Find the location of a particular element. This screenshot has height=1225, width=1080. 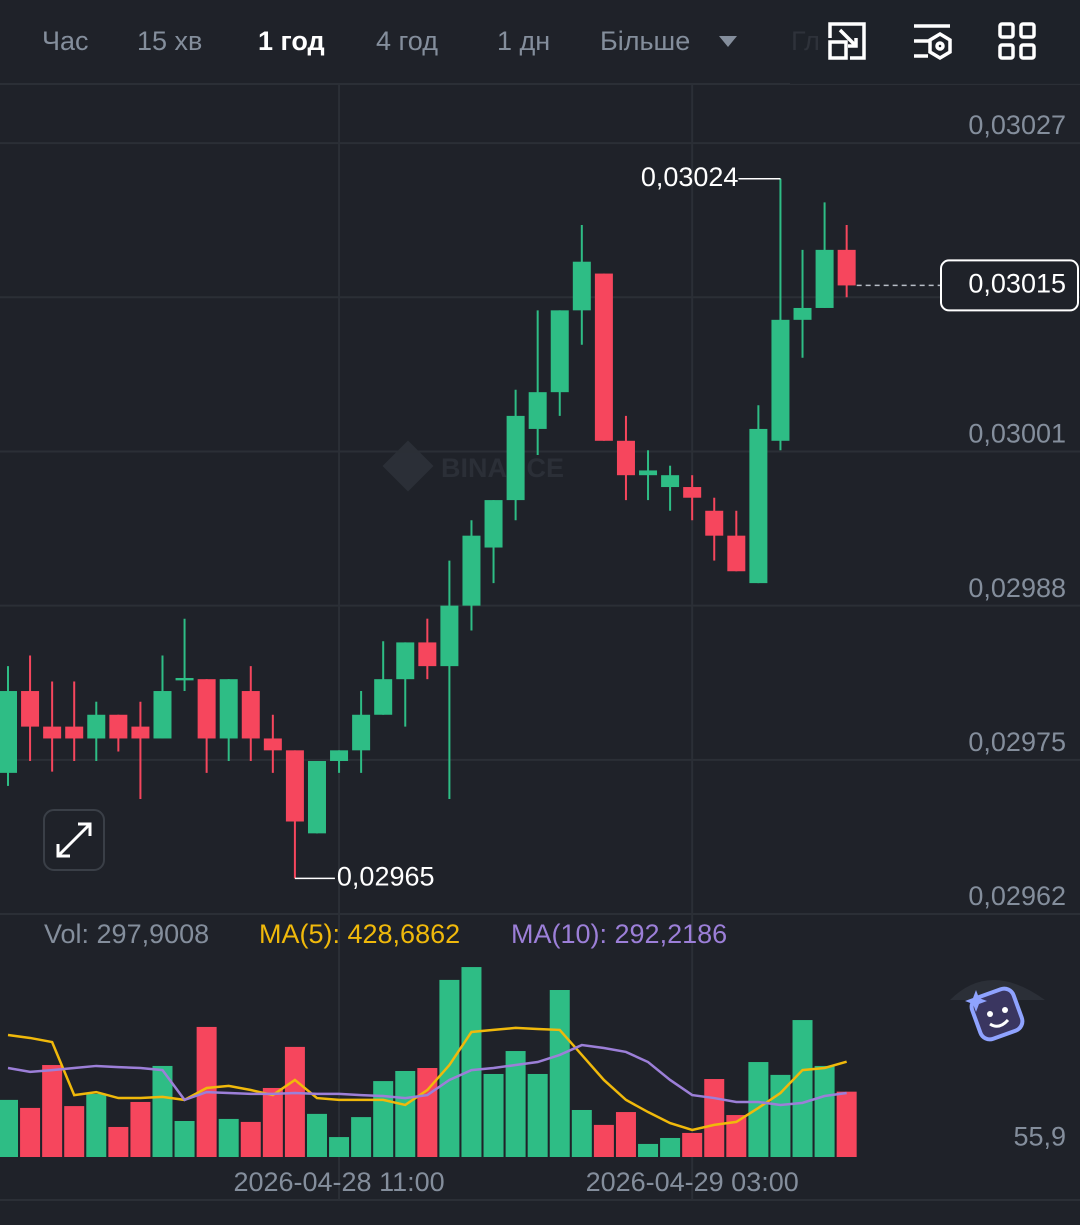

dropdown-arrow is located at coordinates (728, 41).